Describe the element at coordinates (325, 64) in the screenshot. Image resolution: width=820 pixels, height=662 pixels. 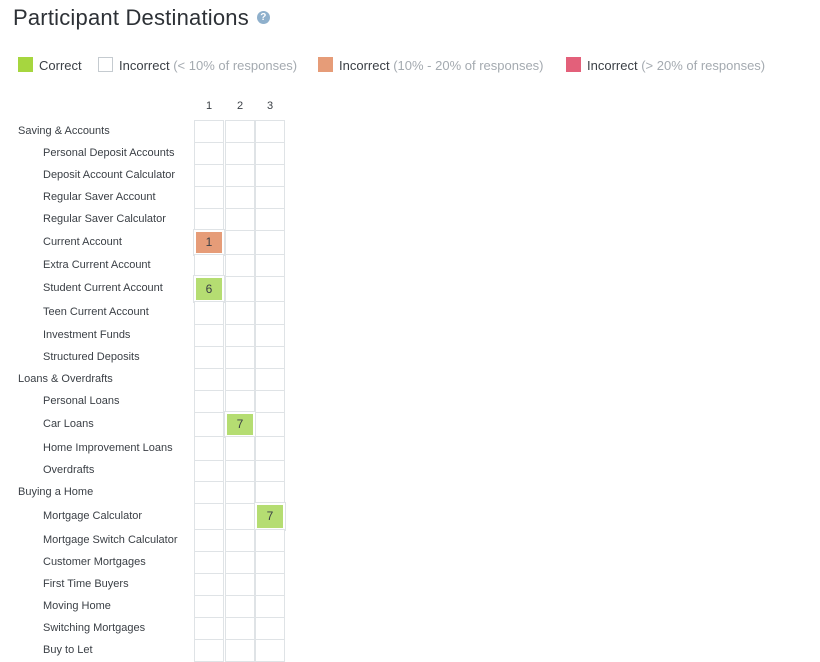
I see `incorrect-mid-swatch` at that location.